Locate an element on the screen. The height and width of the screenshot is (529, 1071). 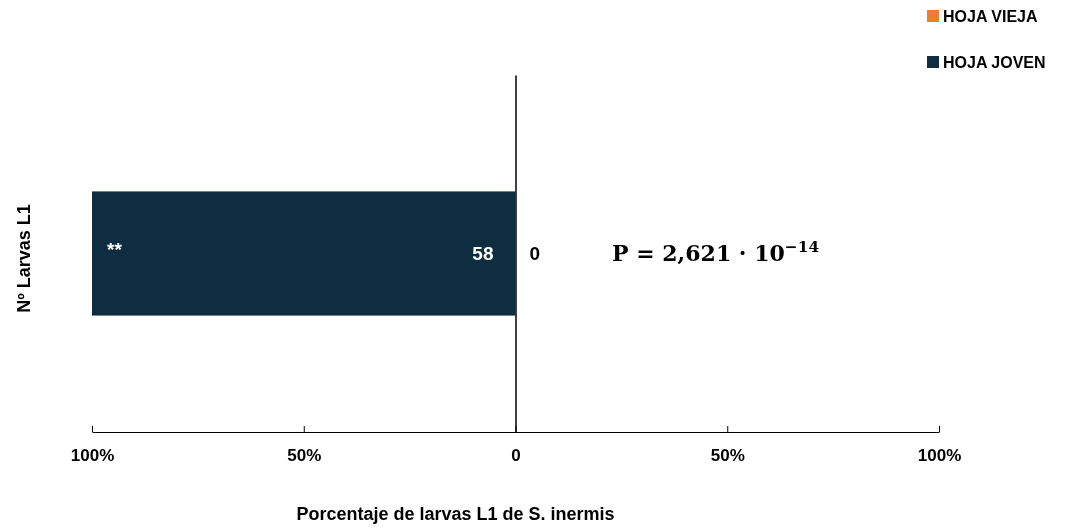
x-axis-title: Porcentaje de larvas L1 de S. inermis is located at coordinates (455, 514).